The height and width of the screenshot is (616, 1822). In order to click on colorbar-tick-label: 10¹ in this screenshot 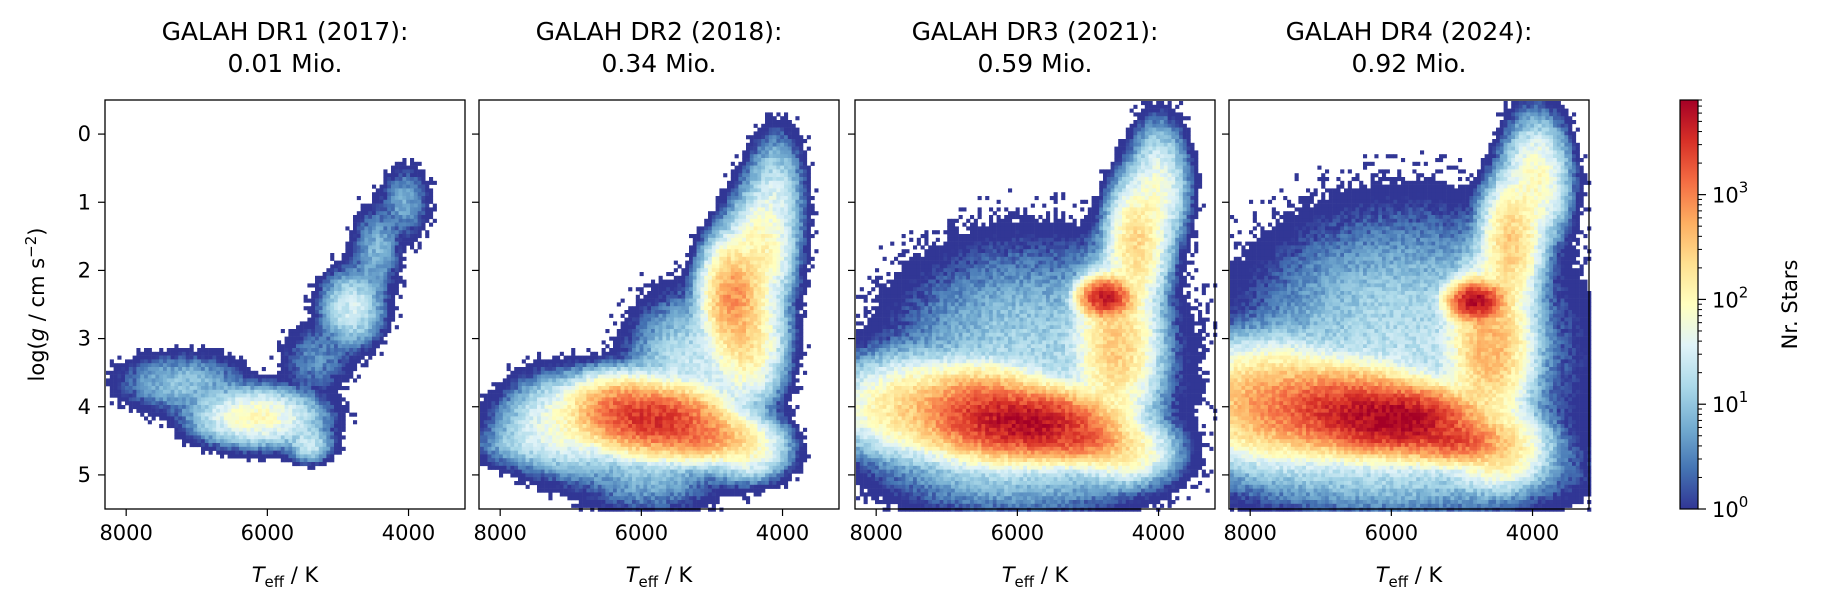, I will do `click(1730, 402)`.